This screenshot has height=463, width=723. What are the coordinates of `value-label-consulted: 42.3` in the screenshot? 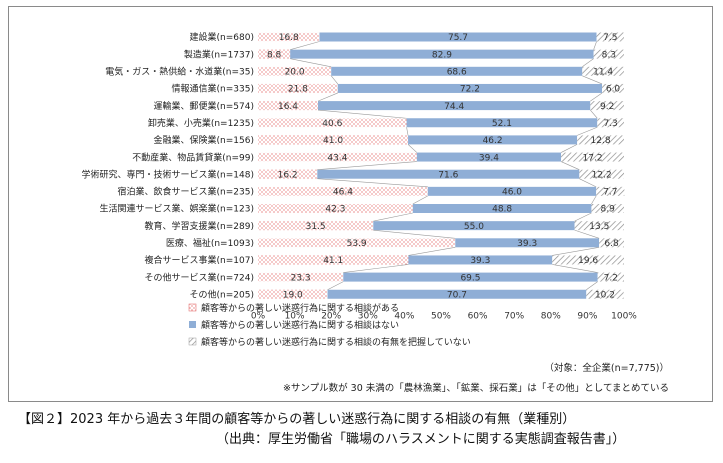 It's located at (335, 210).